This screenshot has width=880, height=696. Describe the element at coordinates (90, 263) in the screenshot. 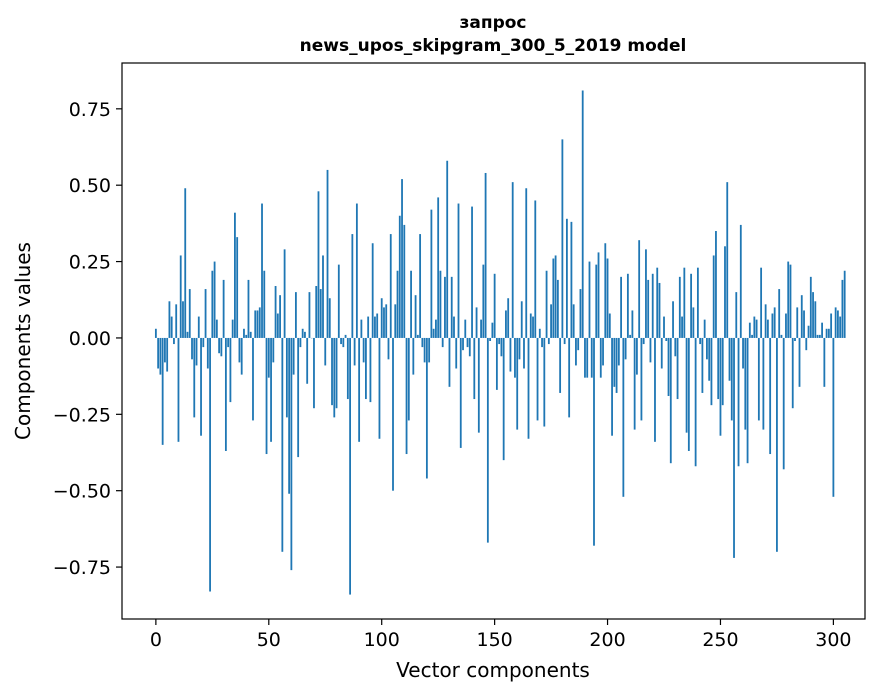

I see `y-tick-label: 0.25` at that location.